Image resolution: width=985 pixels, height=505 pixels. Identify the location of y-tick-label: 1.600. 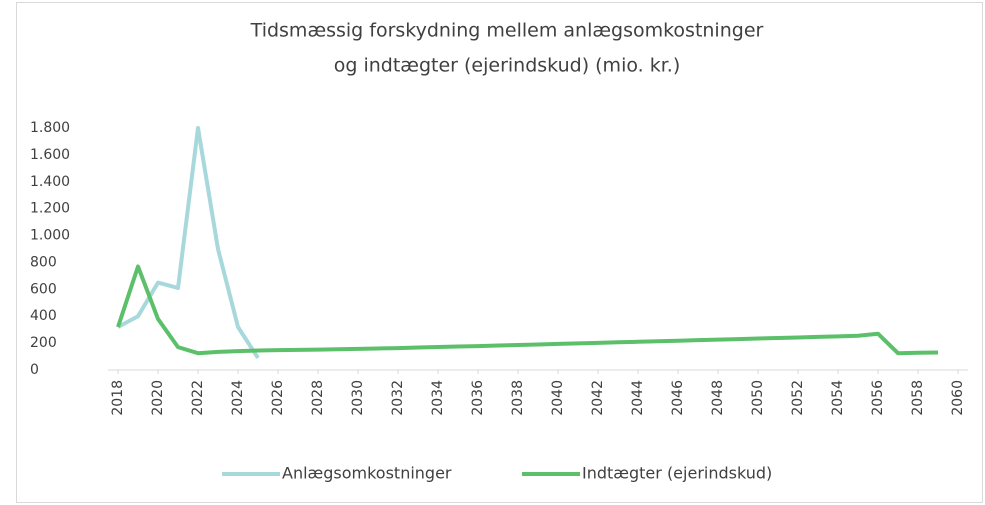
(50, 155).